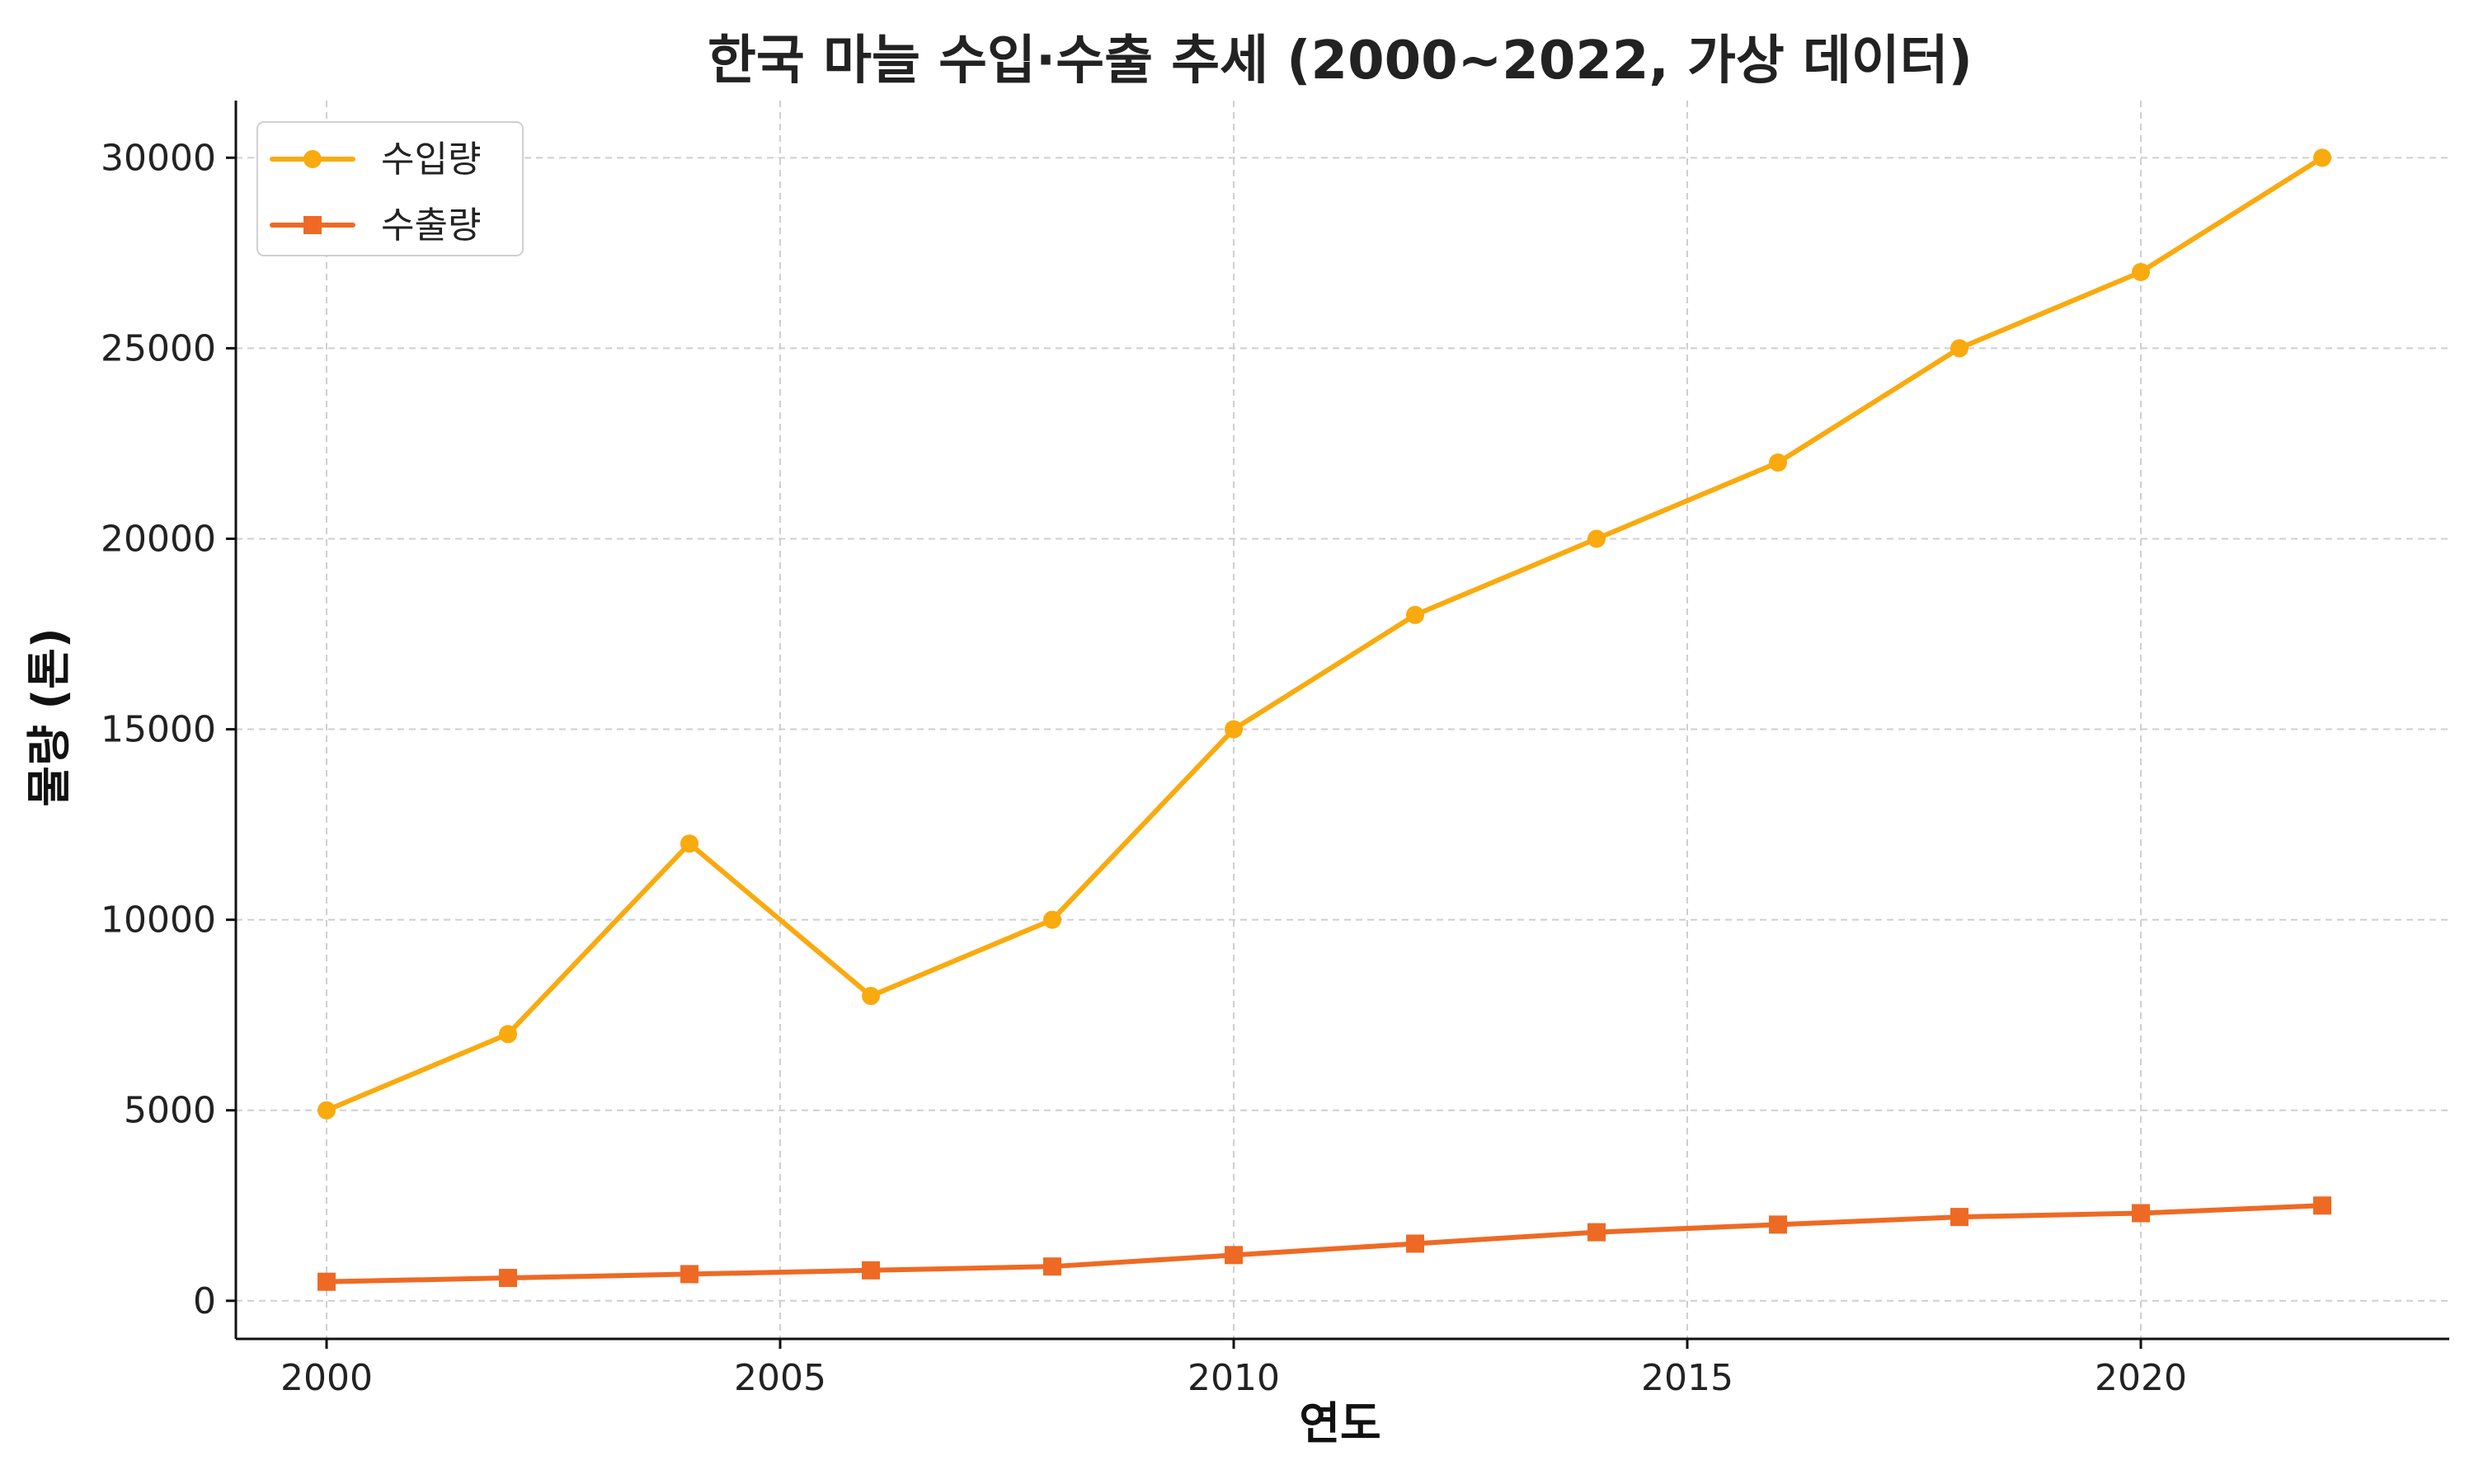 Image resolution: width=2474 pixels, height=1484 pixels. What do you see at coordinates (1234, 1378) in the screenshot?
I see `x-tick-label: 2010` at bounding box center [1234, 1378].